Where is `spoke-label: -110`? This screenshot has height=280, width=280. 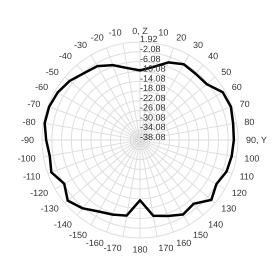 spoke-label: -110 is located at coordinates (31, 176).